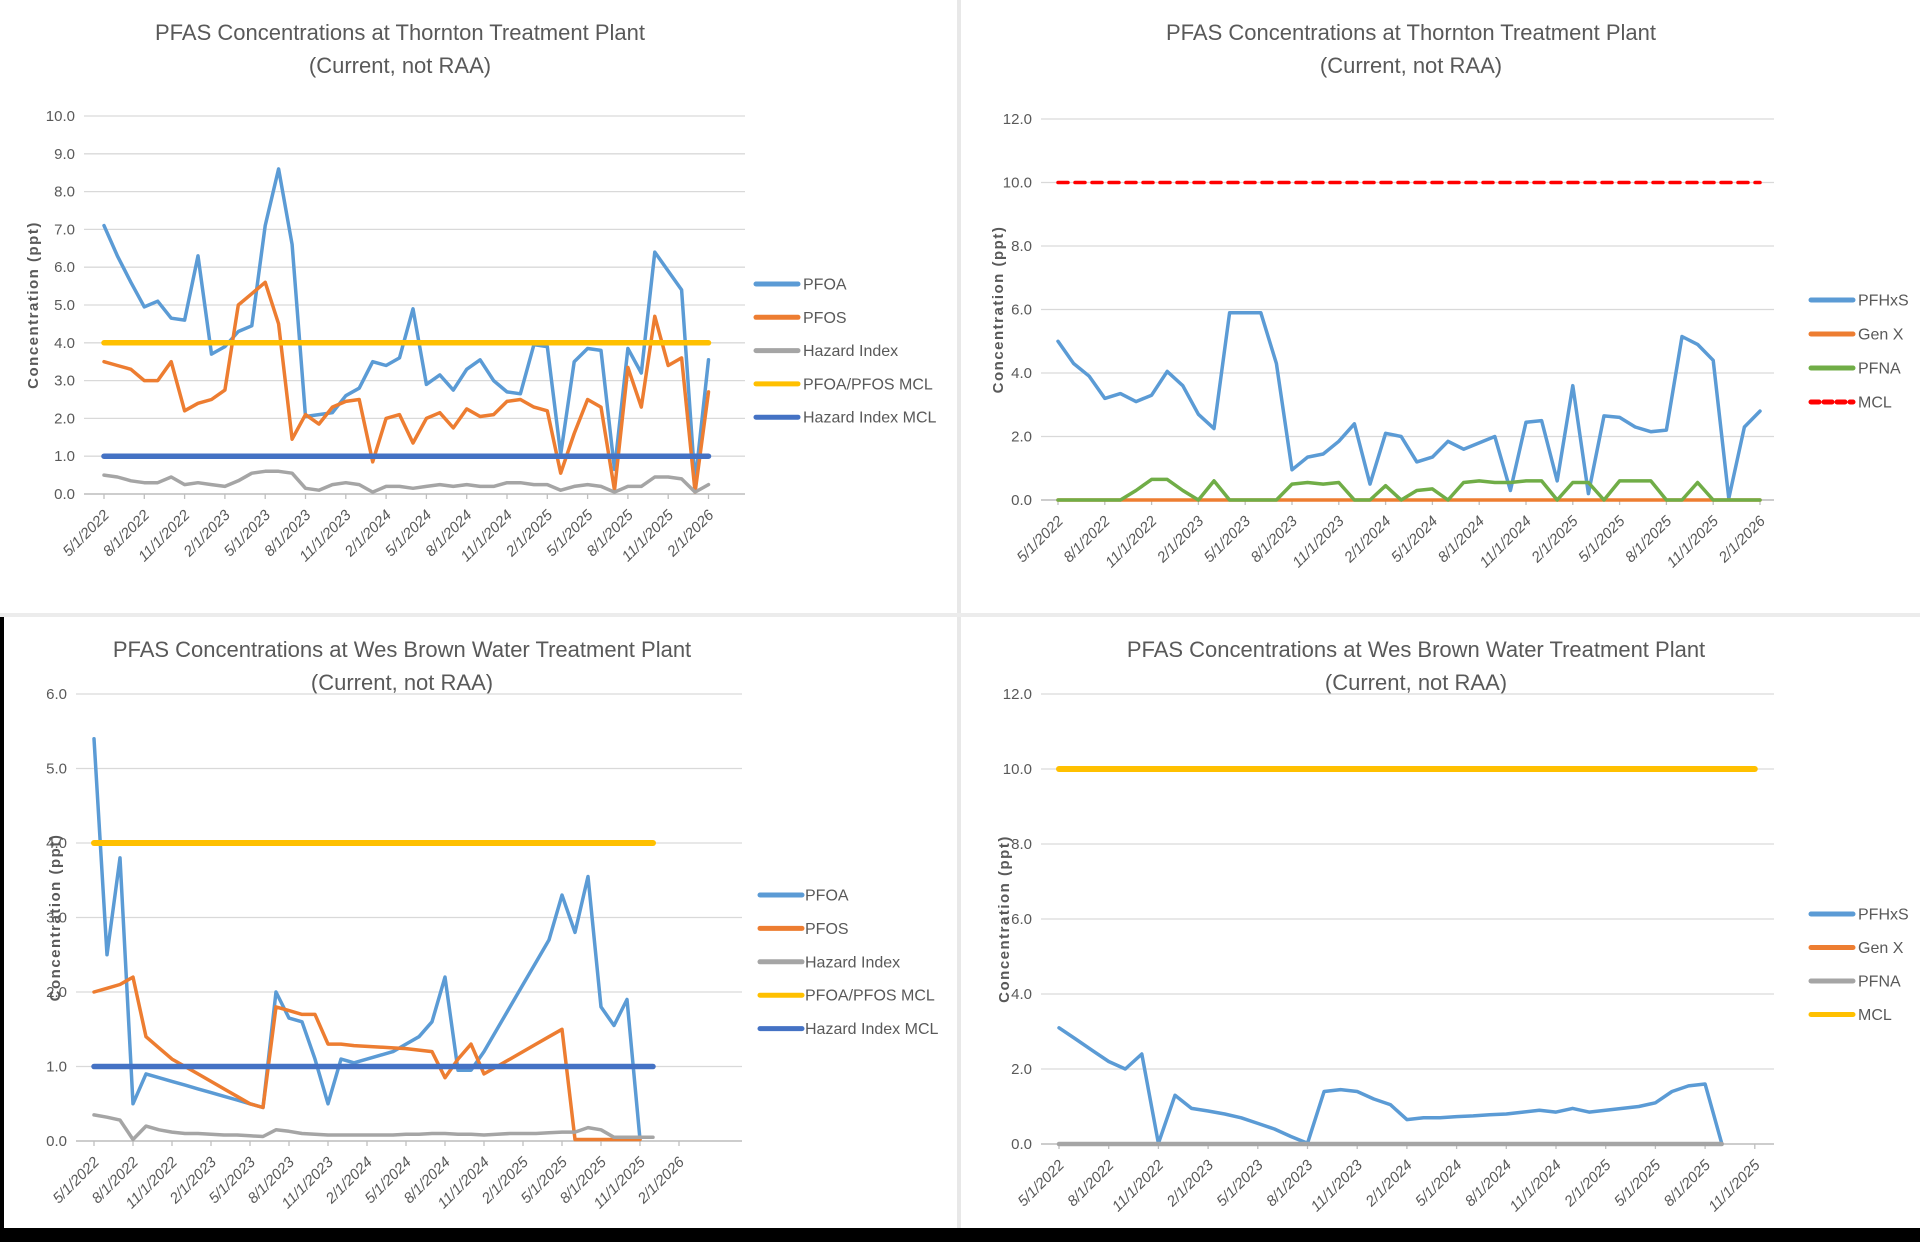 This screenshot has height=1242, width=1920. What do you see at coordinates (960, 615) in the screenshot?
I see `panel-divider-horizontal` at bounding box center [960, 615].